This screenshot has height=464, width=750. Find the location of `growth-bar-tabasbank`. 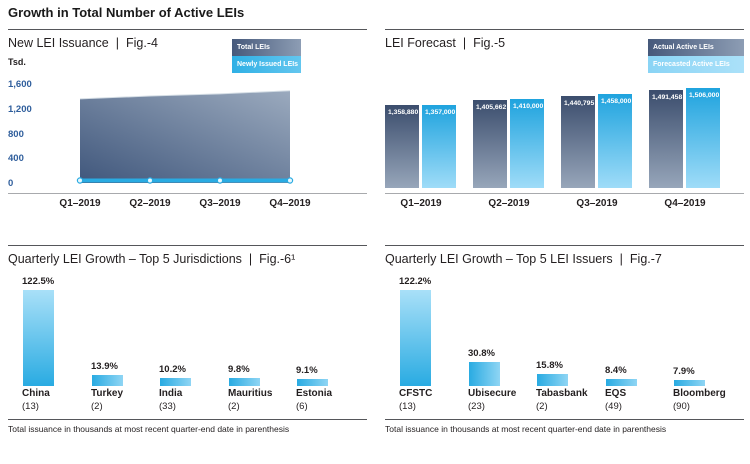

growth-bar-tabasbank is located at coordinates (552, 379).